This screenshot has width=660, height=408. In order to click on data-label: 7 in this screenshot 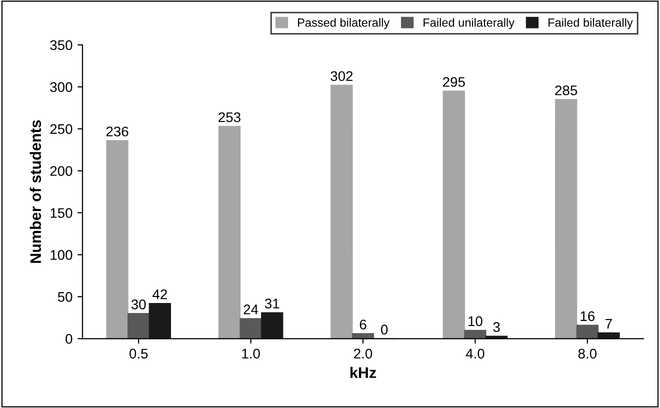, I will do `click(609, 323)`.